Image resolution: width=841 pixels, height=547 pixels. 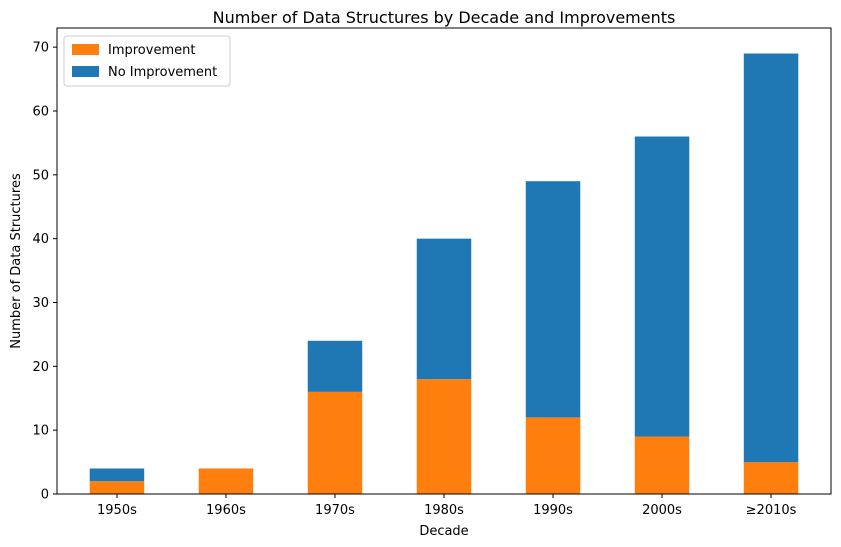 I want to click on x-tick-label: 1980s, so click(x=444, y=510).